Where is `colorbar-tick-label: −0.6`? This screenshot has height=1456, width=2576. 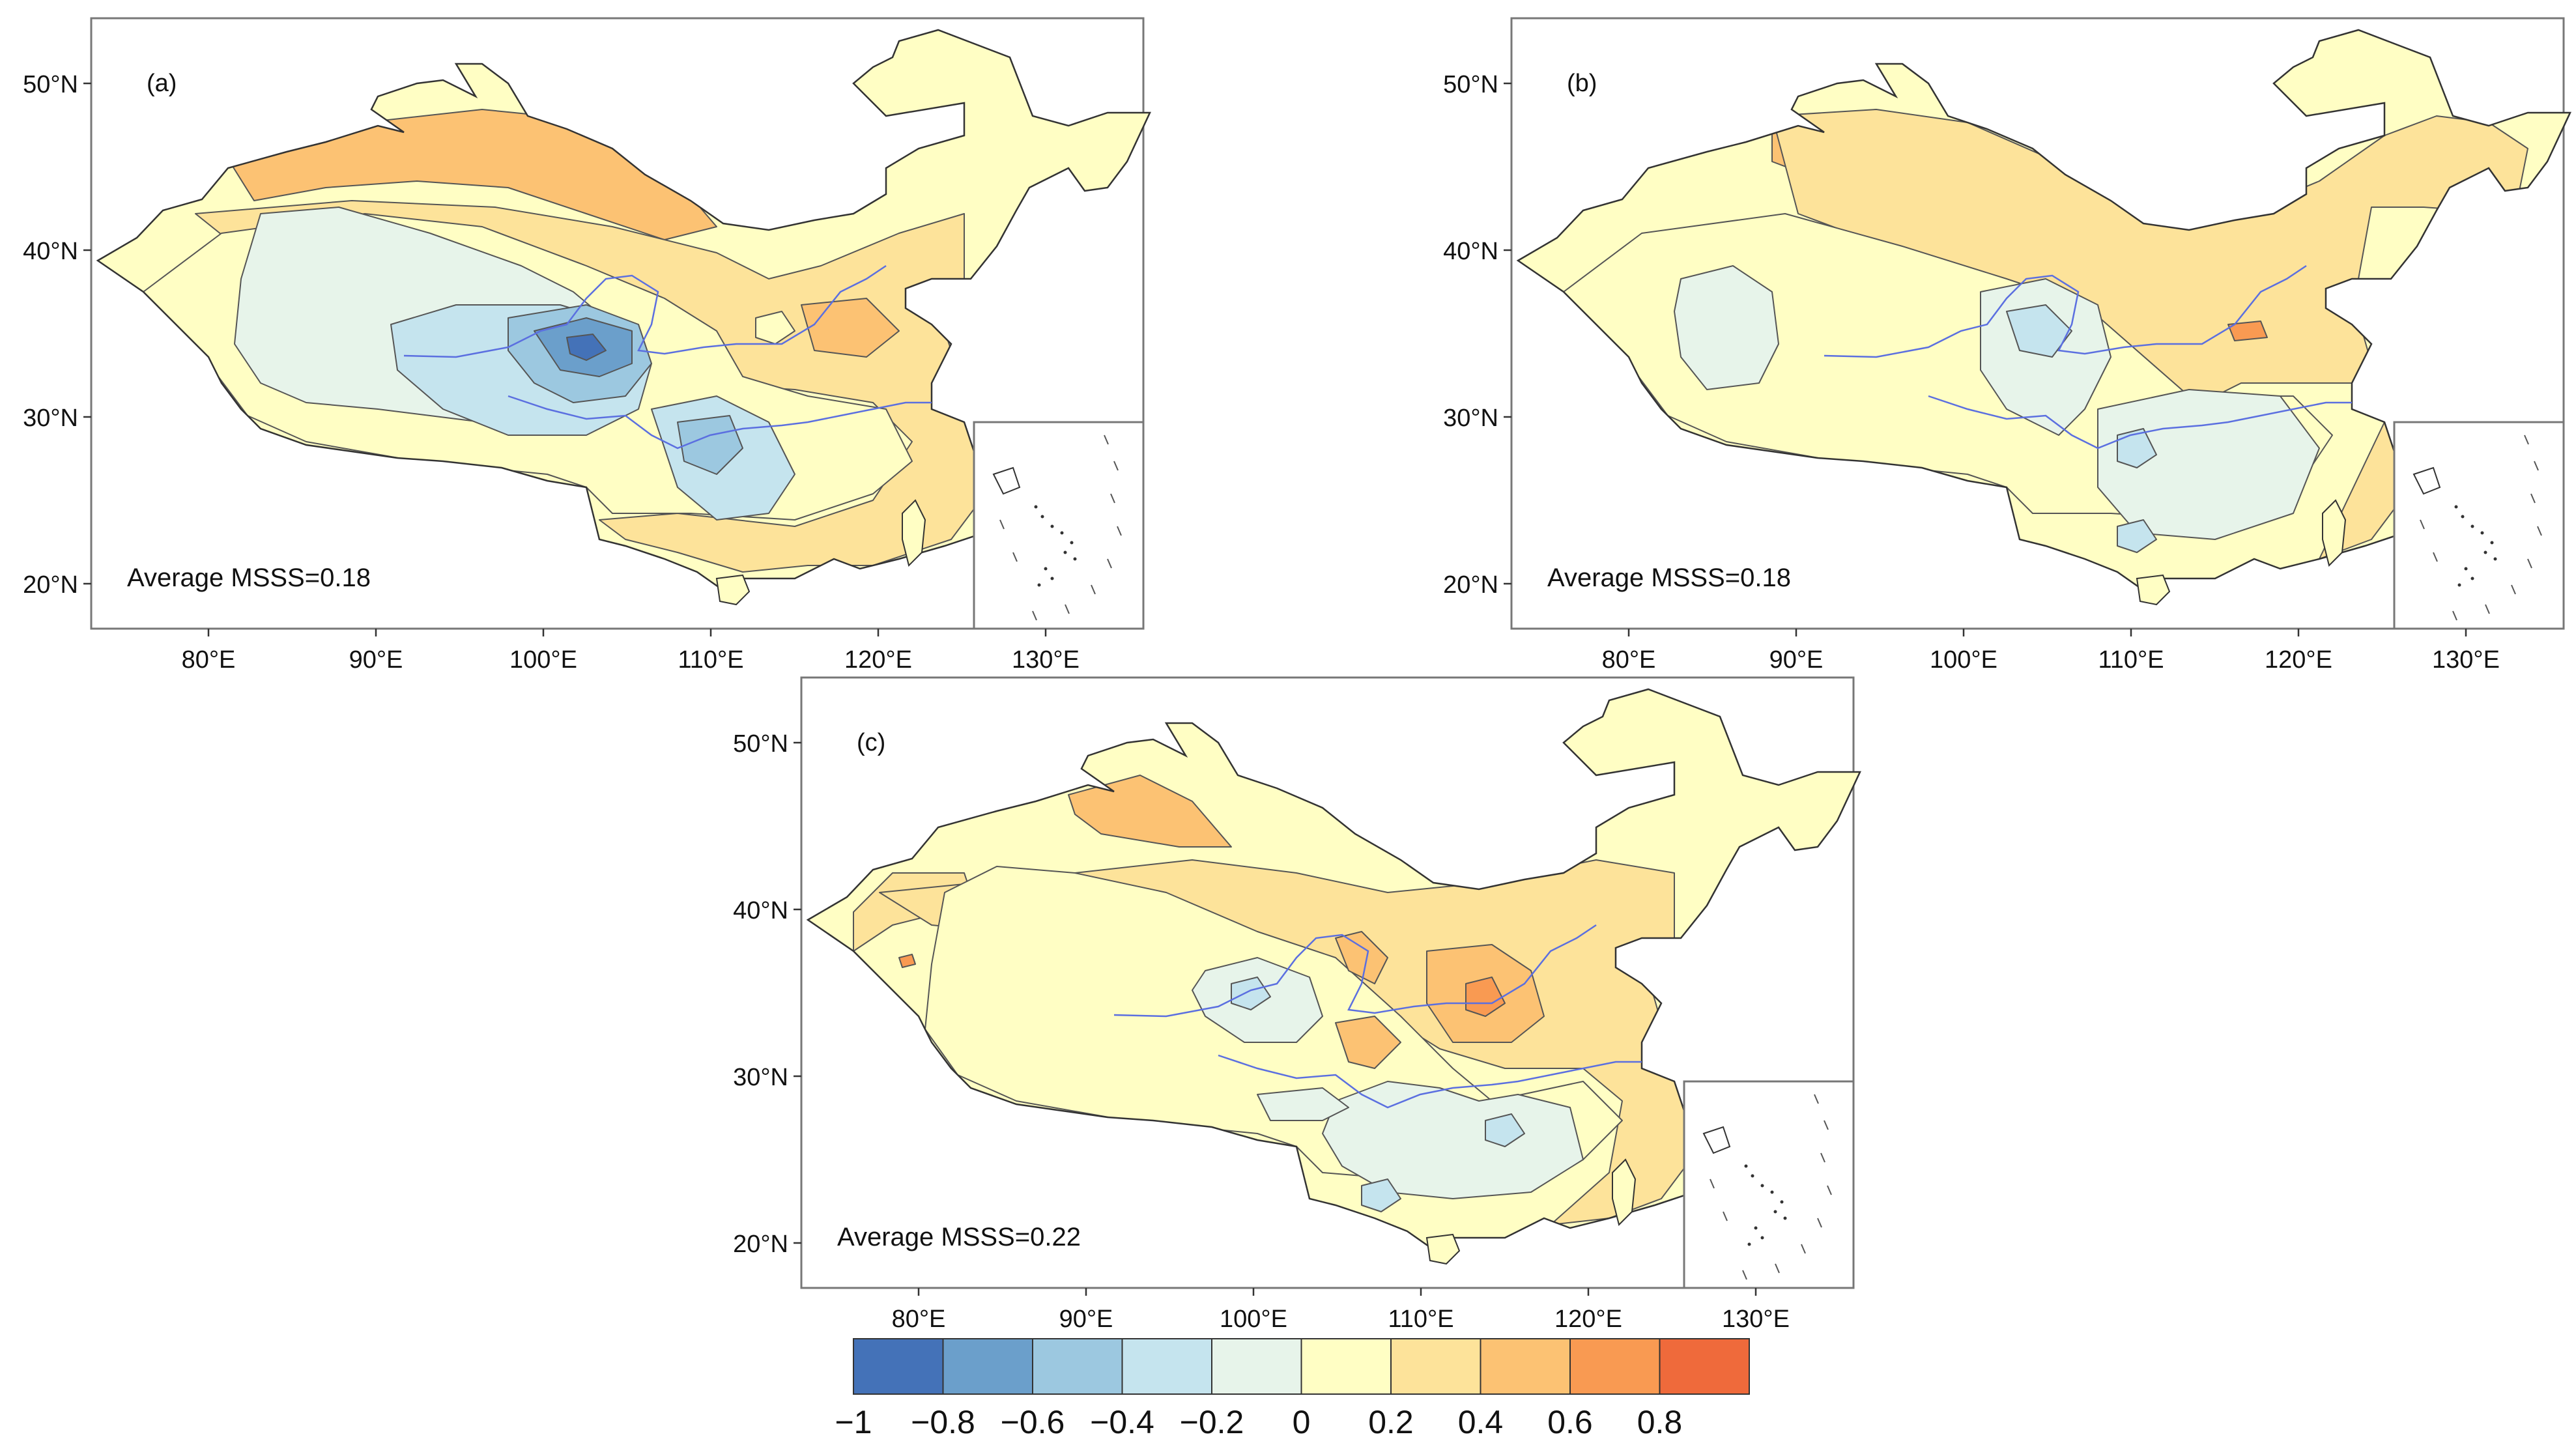 colorbar-tick-label: −0.6 is located at coordinates (1033, 1422).